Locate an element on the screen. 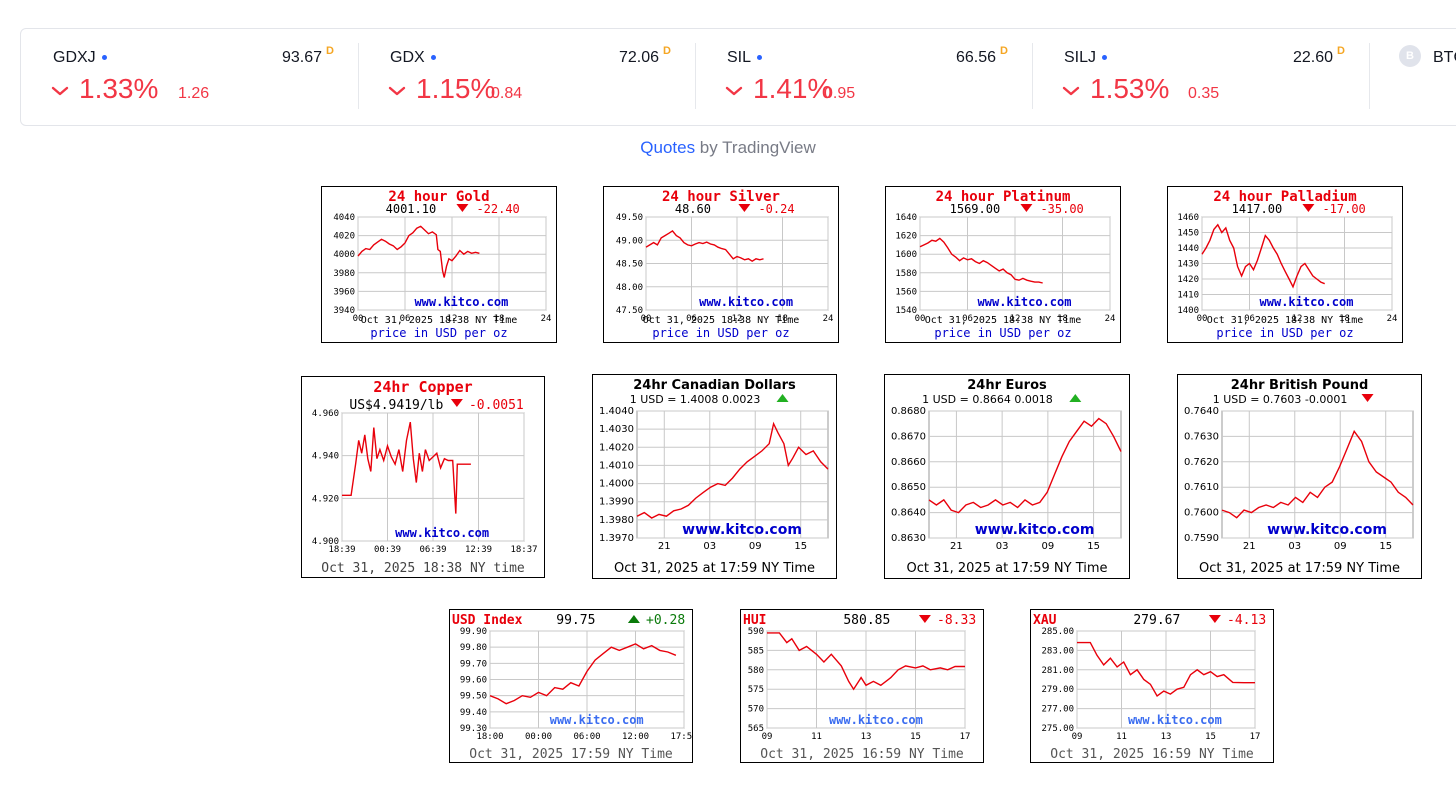 The image size is (1456, 785). y-tick-label: 1.3990 is located at coordinates (616, 502).